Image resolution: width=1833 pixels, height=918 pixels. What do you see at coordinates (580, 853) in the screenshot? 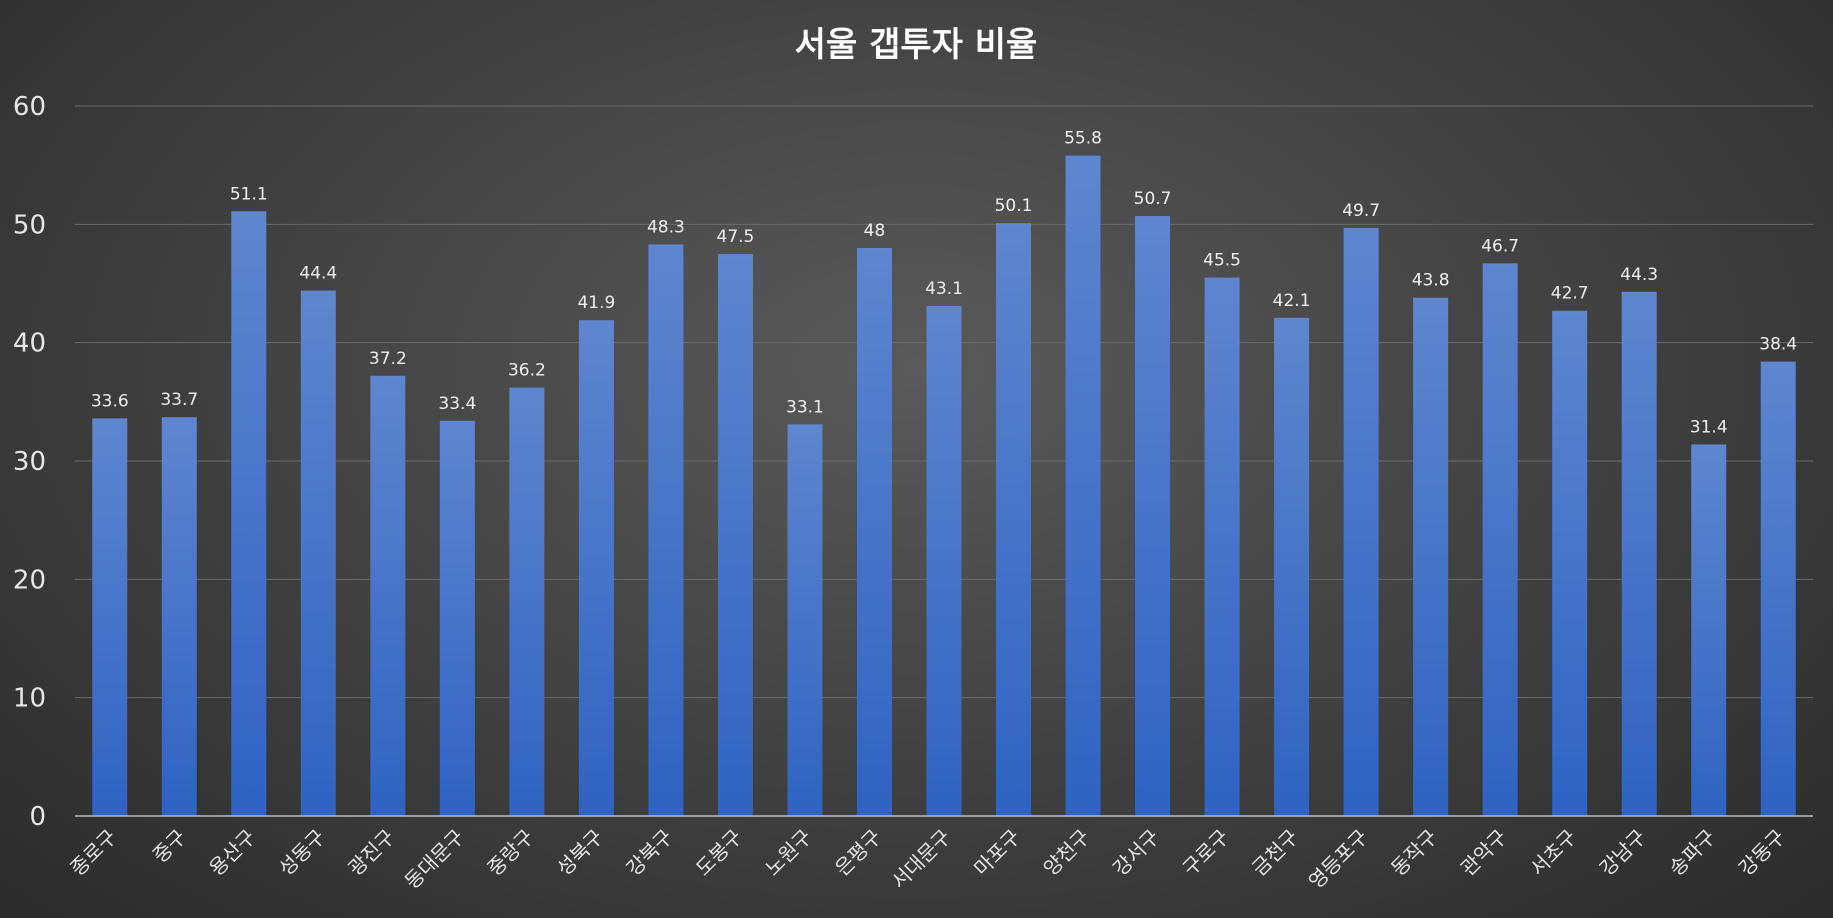
I see `x-tick-label: 성북구` at bounding box center [580, 853].